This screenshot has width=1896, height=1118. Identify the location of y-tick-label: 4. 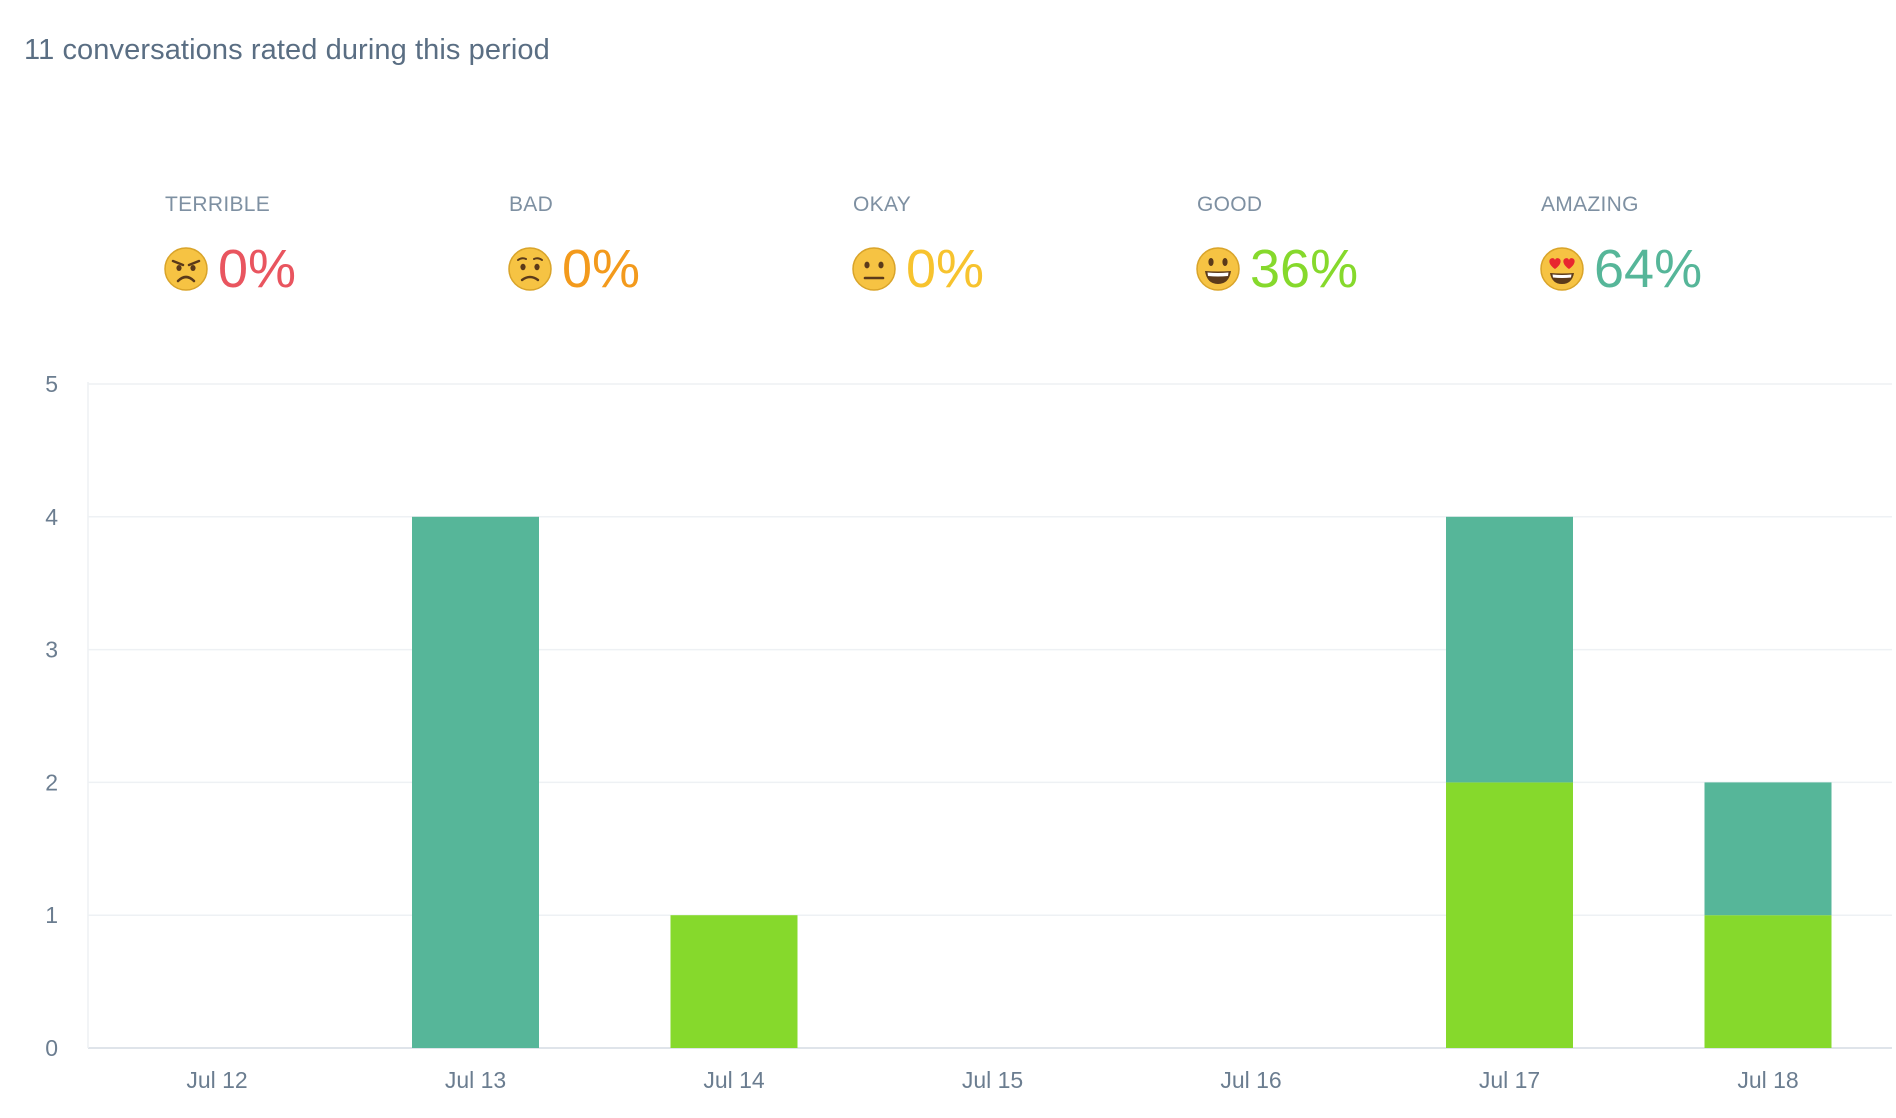
(51, 517).